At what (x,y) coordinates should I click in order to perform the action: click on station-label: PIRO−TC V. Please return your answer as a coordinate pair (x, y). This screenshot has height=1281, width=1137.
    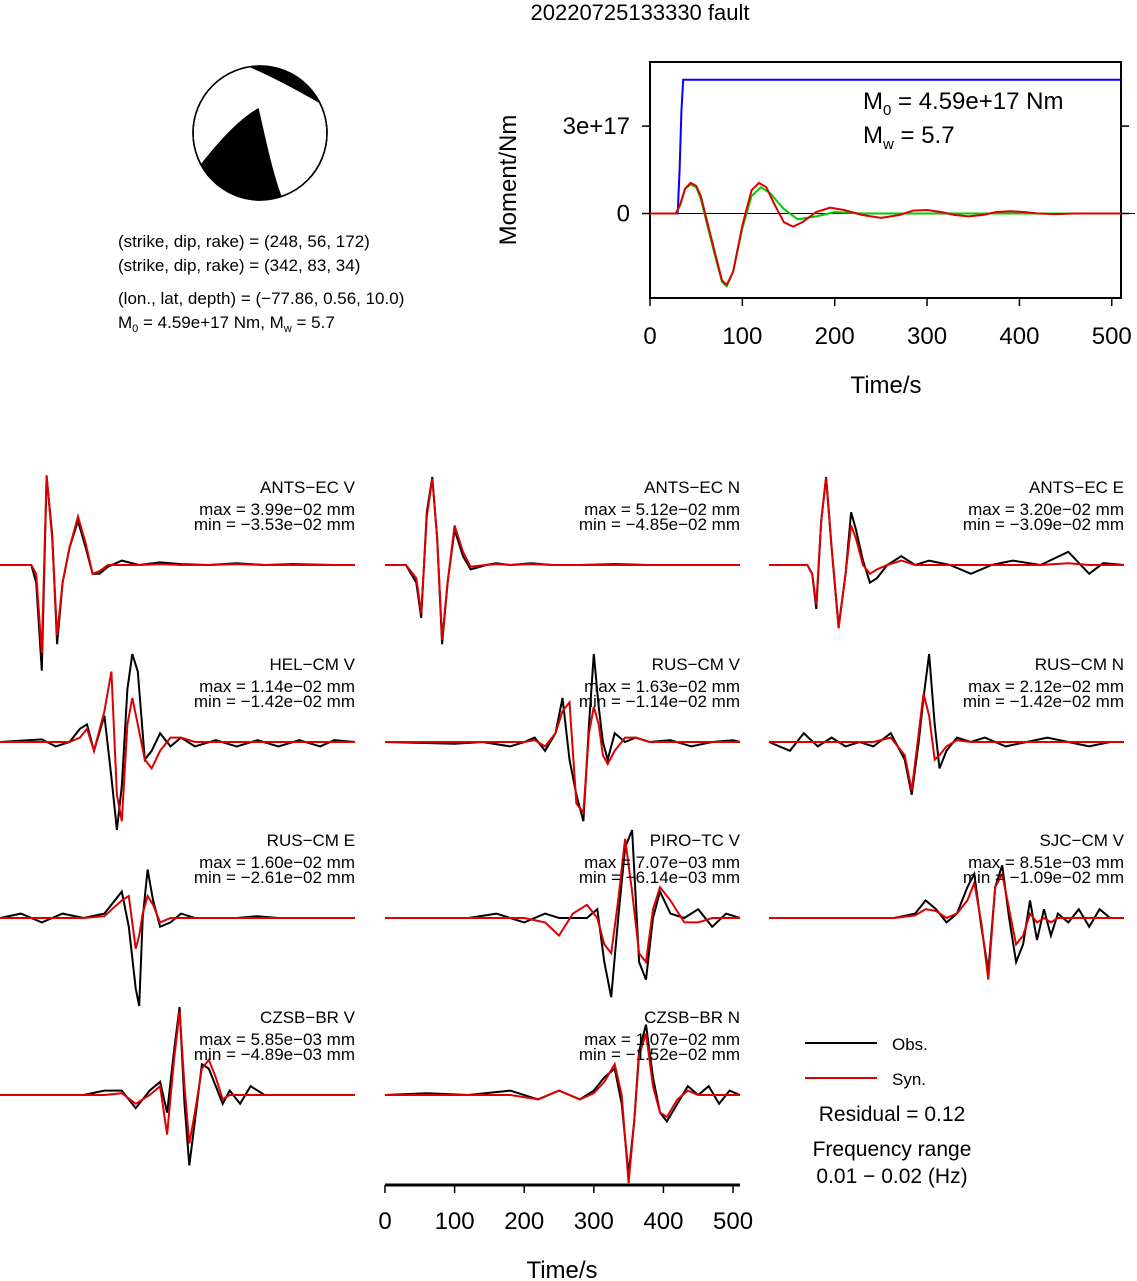
    Looking at the image, I should click on (695, 840).